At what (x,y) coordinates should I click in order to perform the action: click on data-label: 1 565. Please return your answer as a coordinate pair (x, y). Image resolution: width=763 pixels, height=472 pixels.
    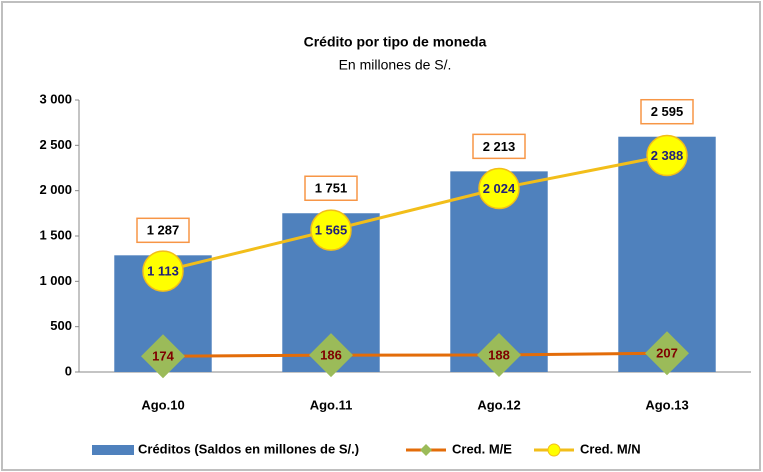
    Looking at the image, I should click on (331, 230).